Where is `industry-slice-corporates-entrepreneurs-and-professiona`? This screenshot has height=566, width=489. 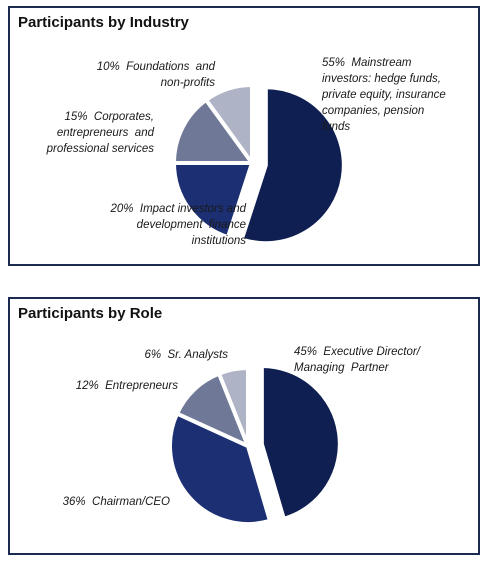
industry-slice-corporates-entrepreneurs-and-professiona is located at coordinates (213, 131).